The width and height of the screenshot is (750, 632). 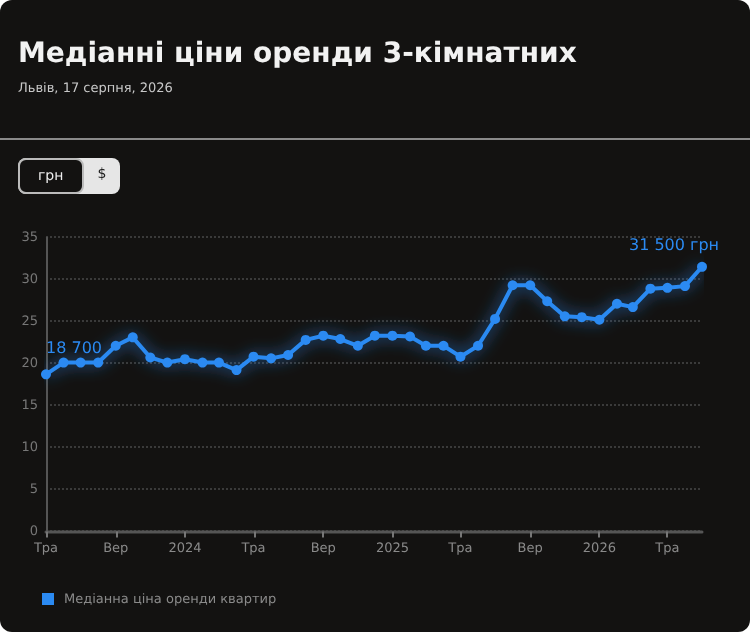 I want to click on chart-title: Медіанні ціни оренди 3-кімнатних, so click(x=297, y=54).